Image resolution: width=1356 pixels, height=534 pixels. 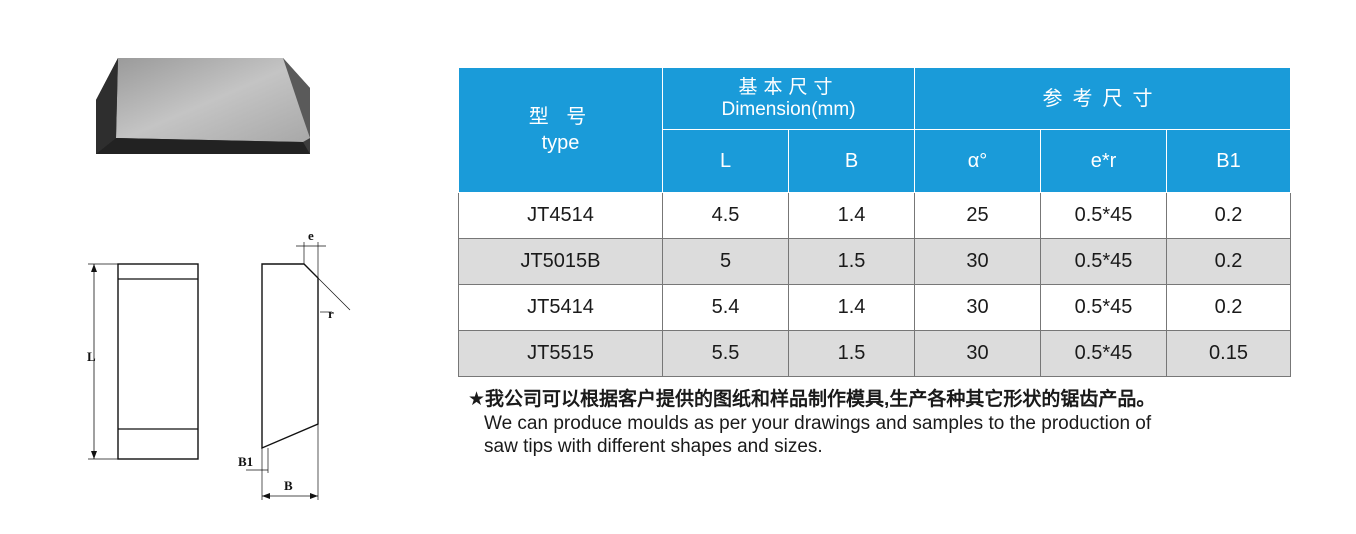 What do you see at coordinates (788, 87) in the screenshot?
I see `dimension-header-cn: 基本尺寸` at bounding box center [788, 87].